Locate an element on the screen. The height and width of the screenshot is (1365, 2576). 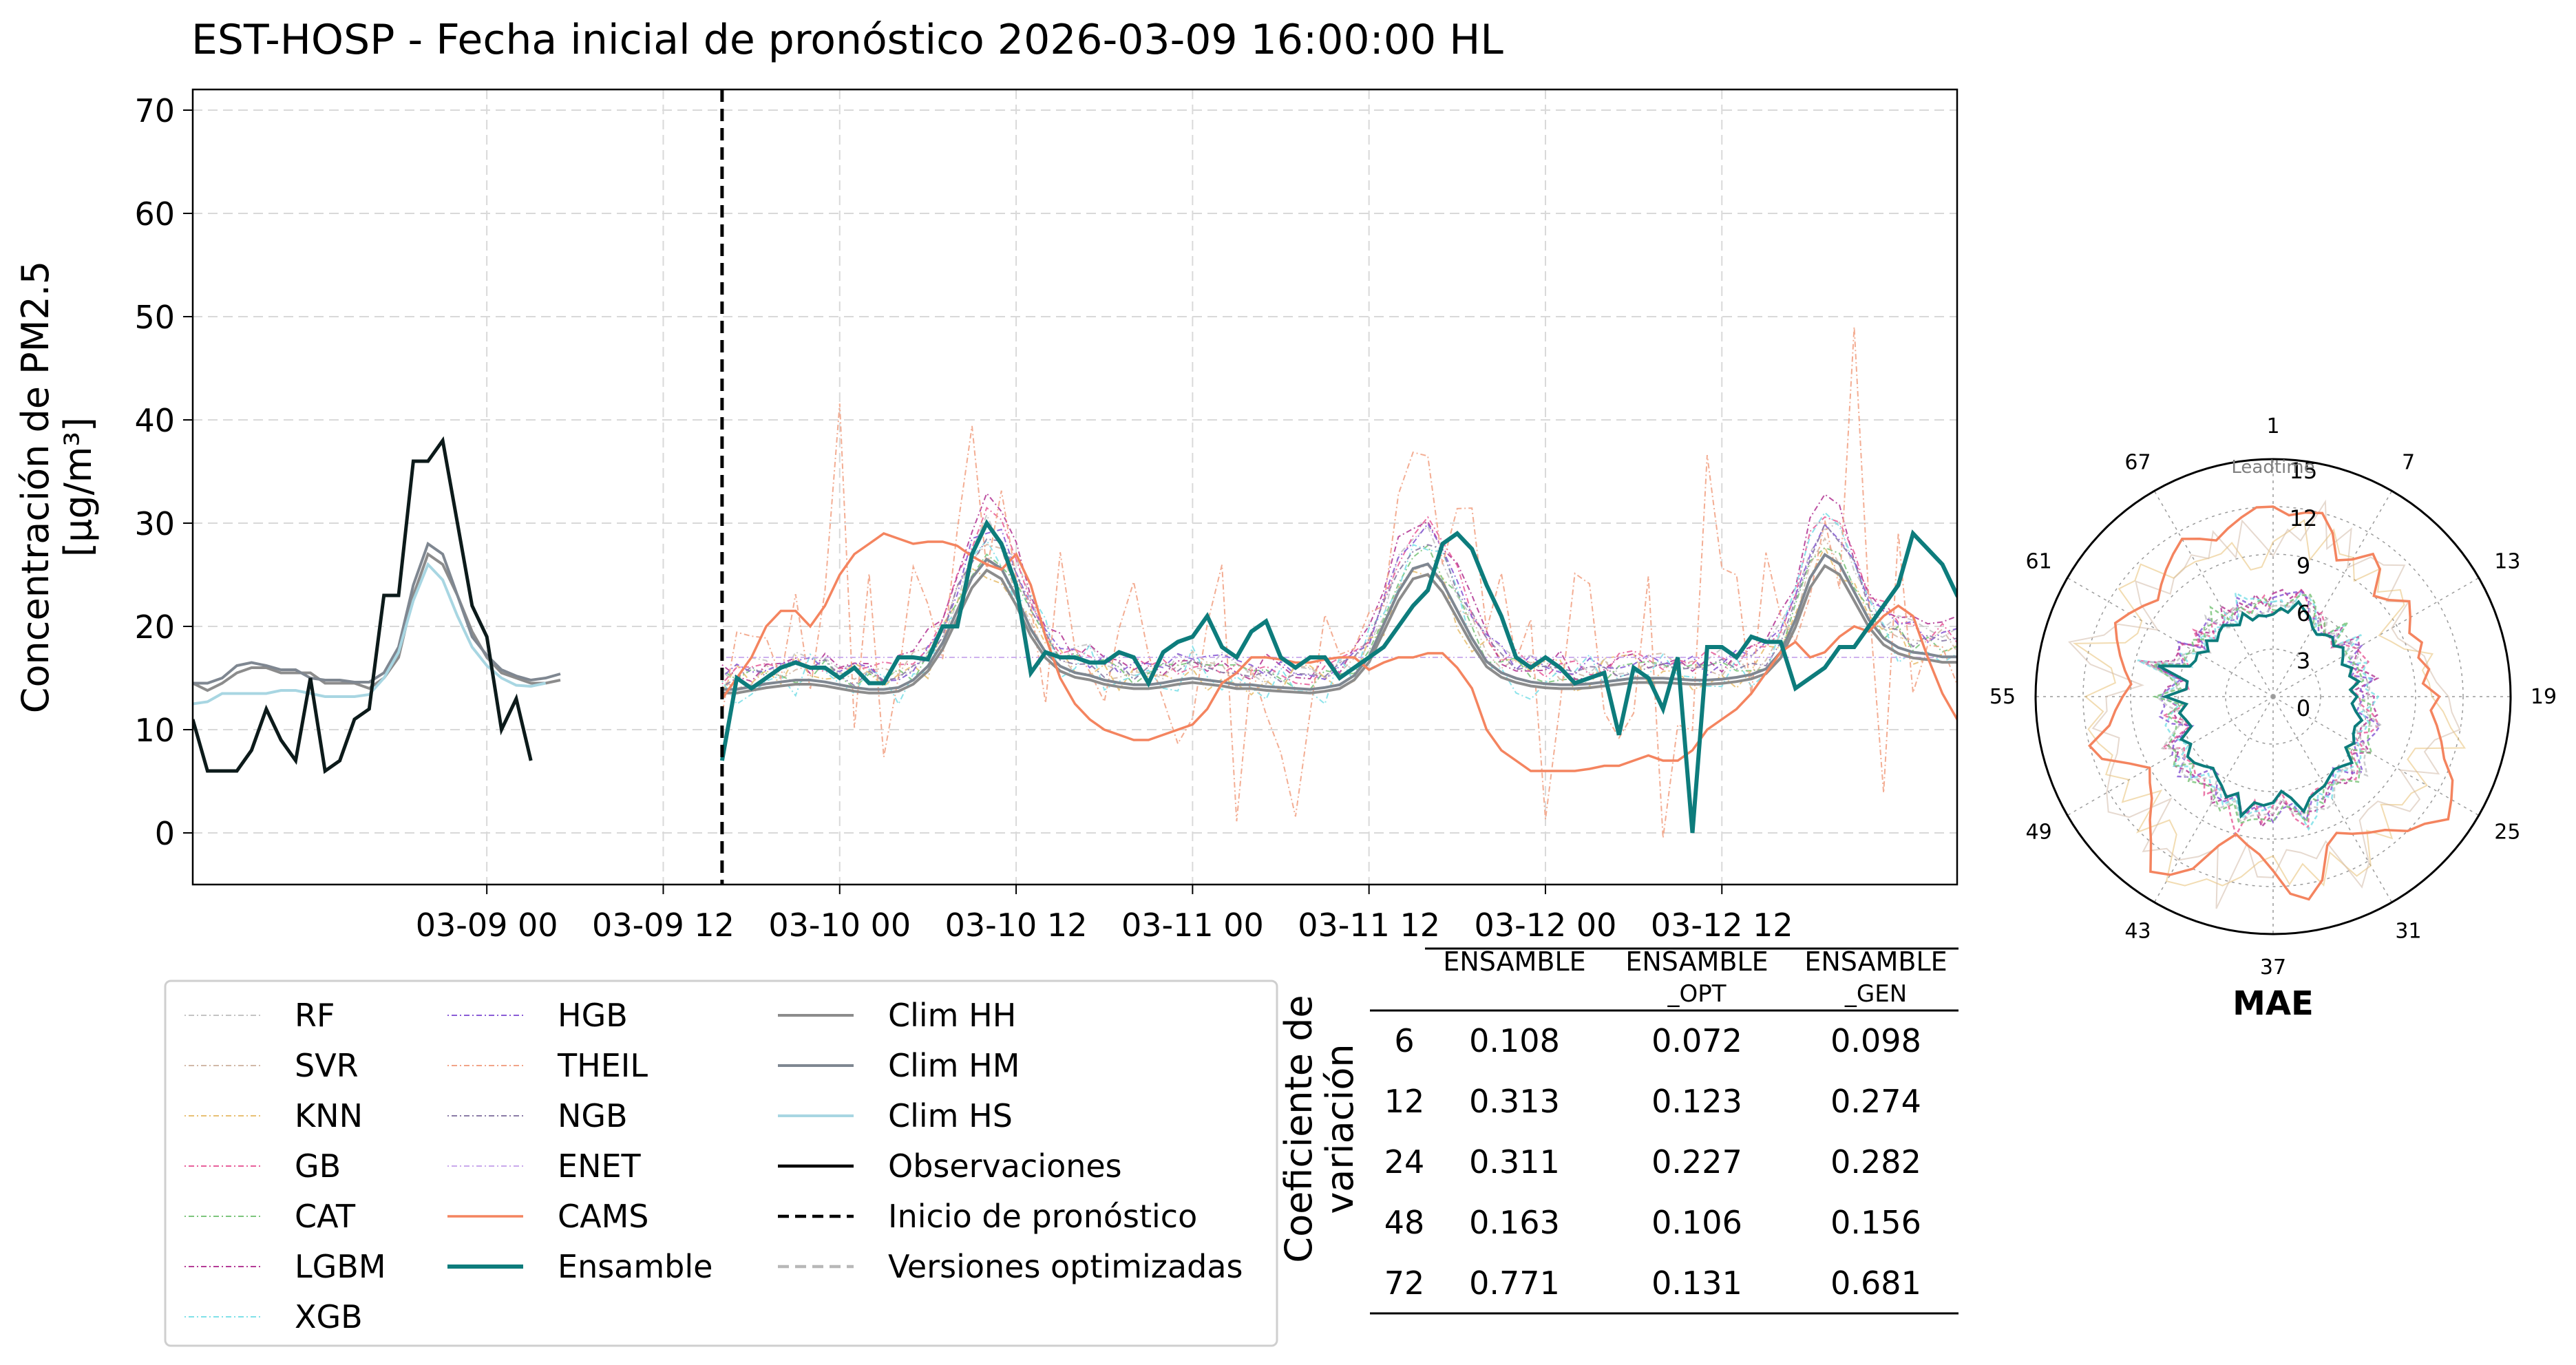
polar-series-cams is located at coordinates (2270, 703).